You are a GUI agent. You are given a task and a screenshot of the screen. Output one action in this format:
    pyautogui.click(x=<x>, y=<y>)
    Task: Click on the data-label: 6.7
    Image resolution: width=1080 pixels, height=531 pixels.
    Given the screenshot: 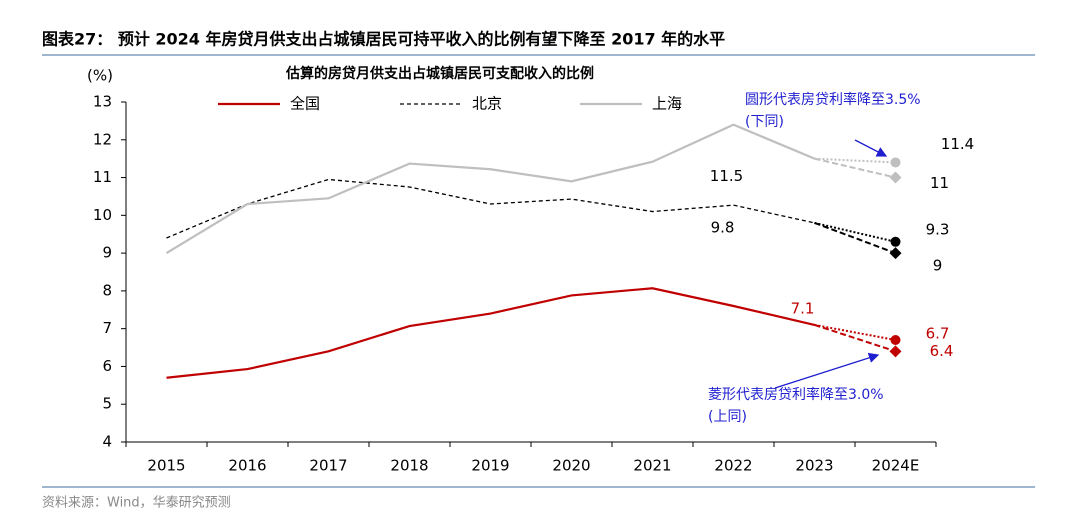 What is the action you would take?
    pyautogui.click(x=938, y=334)
    